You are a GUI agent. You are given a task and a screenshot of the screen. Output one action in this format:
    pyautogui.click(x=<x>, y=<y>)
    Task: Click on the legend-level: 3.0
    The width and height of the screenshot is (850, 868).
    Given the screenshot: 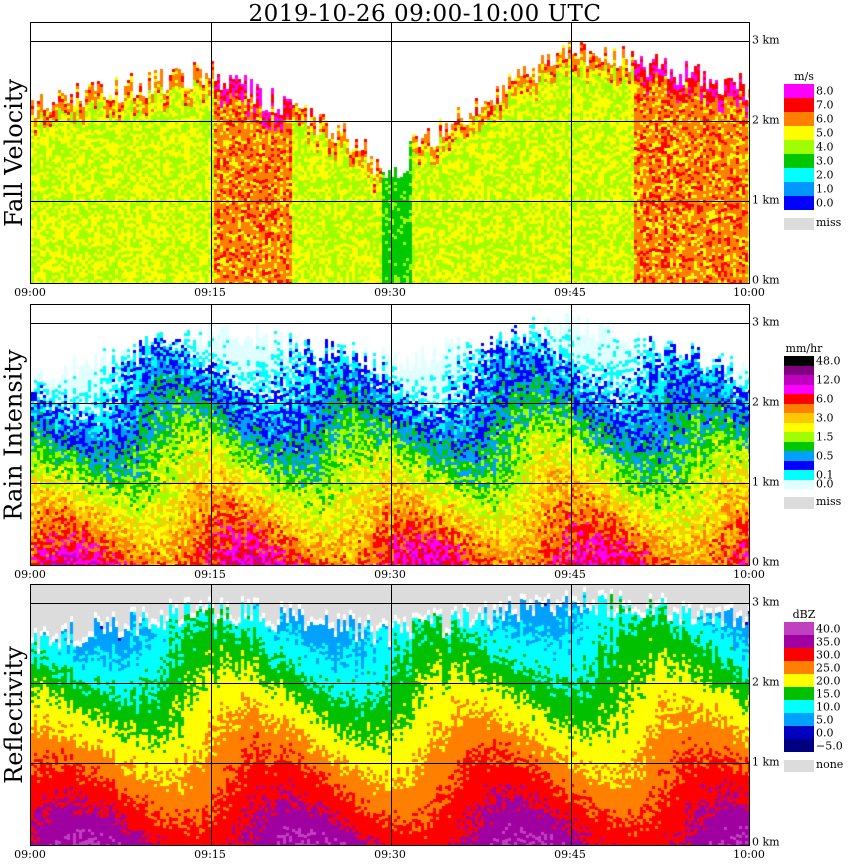 What is the action you would take?
    pyautogui.click(x=825, y=418)
    